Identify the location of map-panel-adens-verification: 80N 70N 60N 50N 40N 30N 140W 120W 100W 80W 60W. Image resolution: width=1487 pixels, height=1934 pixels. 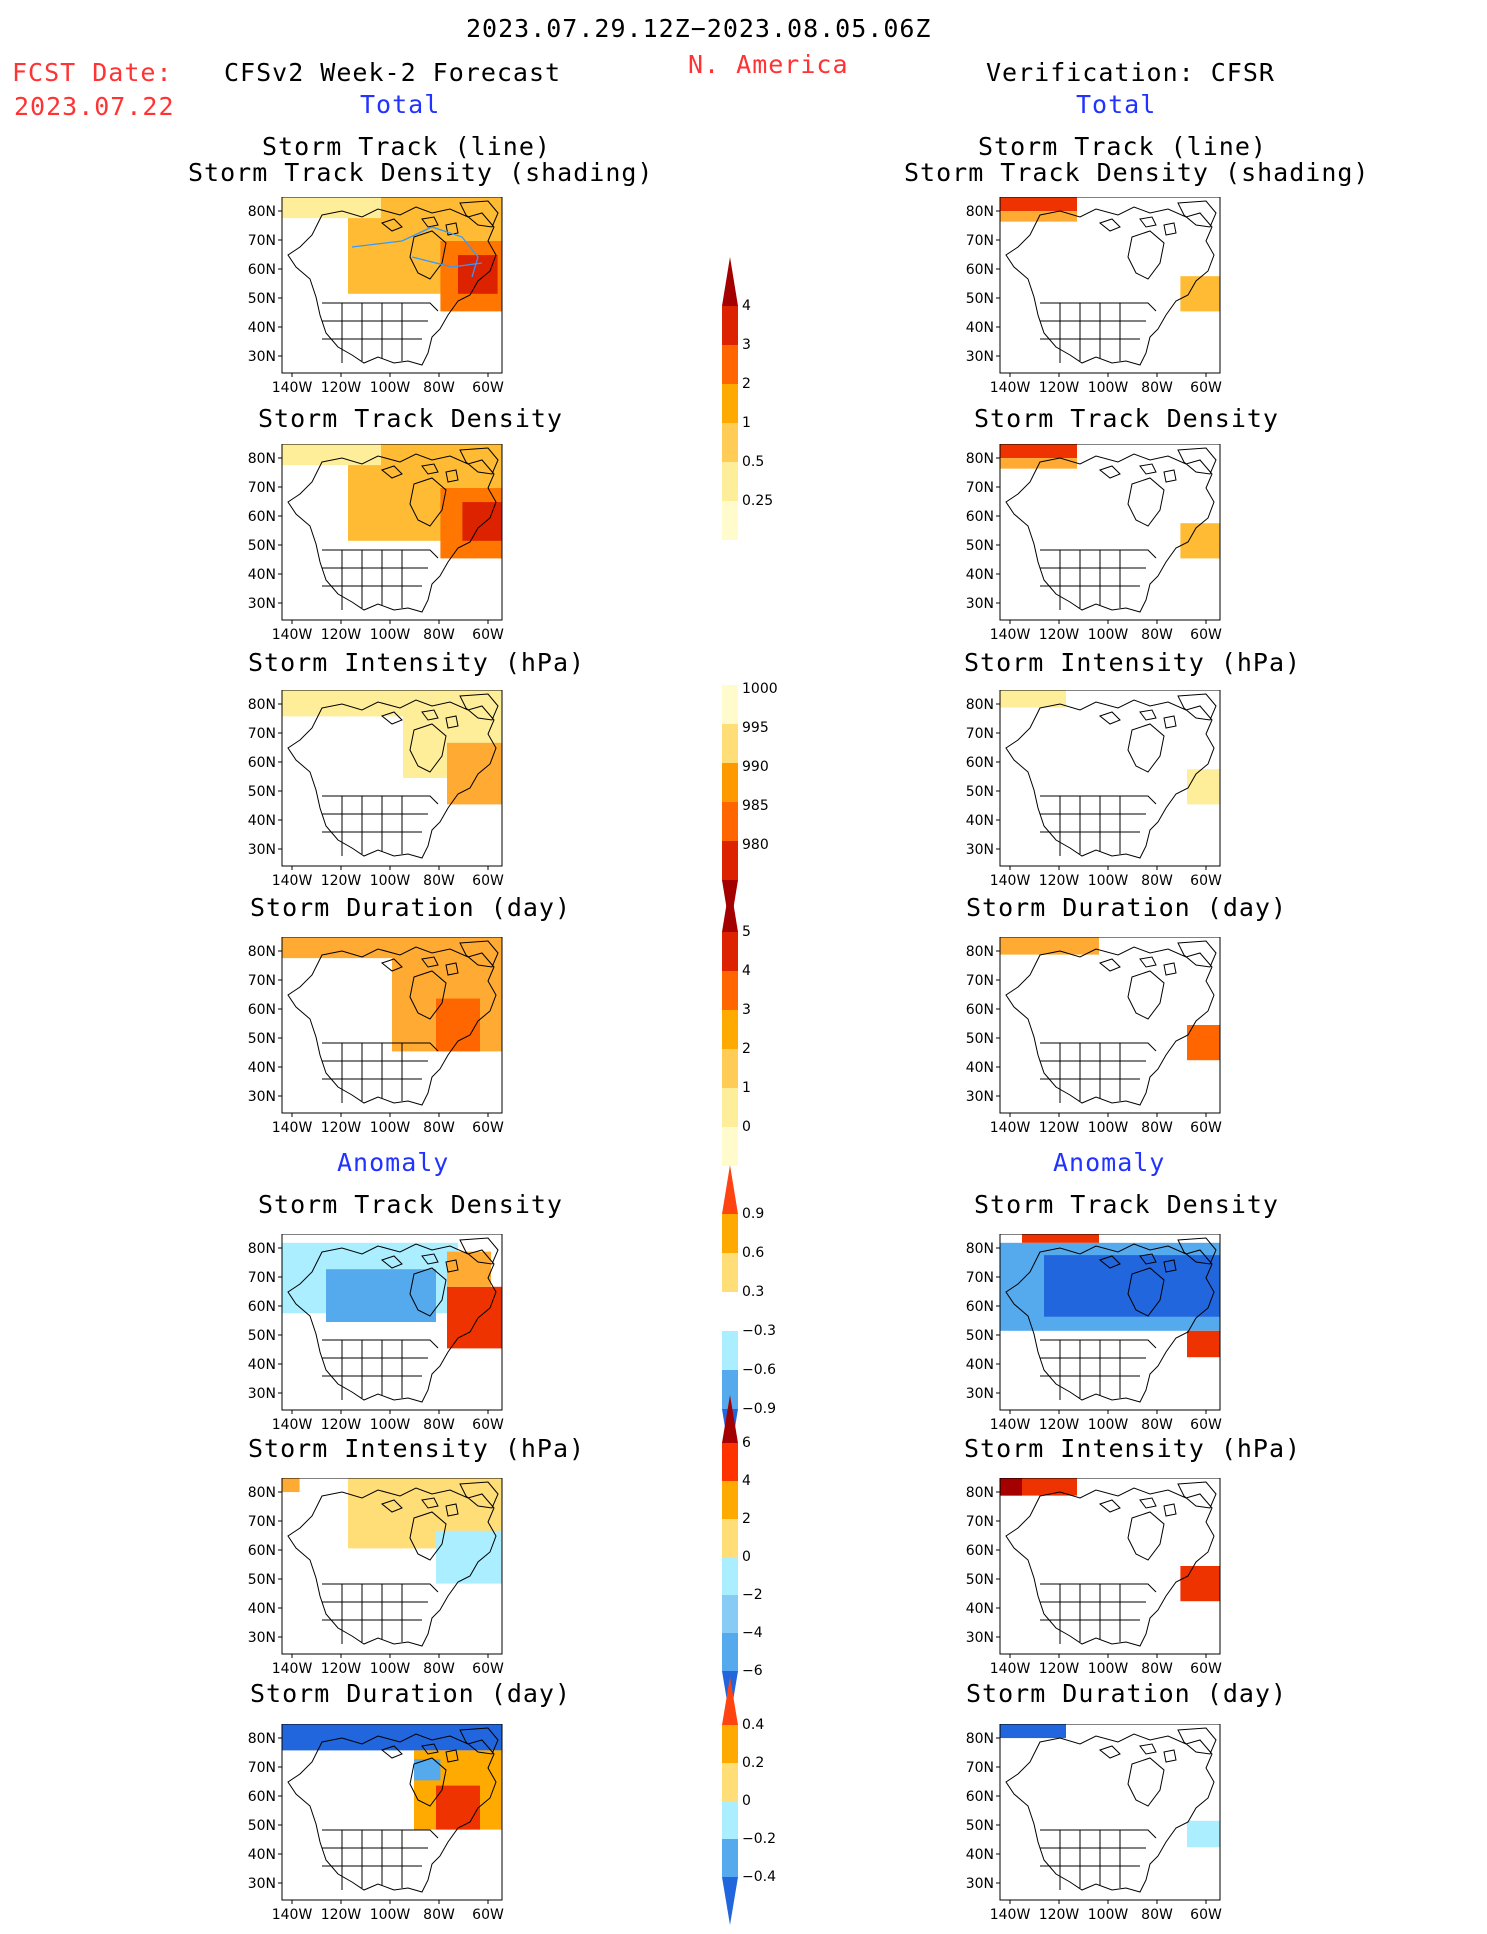
(1090, 1335).